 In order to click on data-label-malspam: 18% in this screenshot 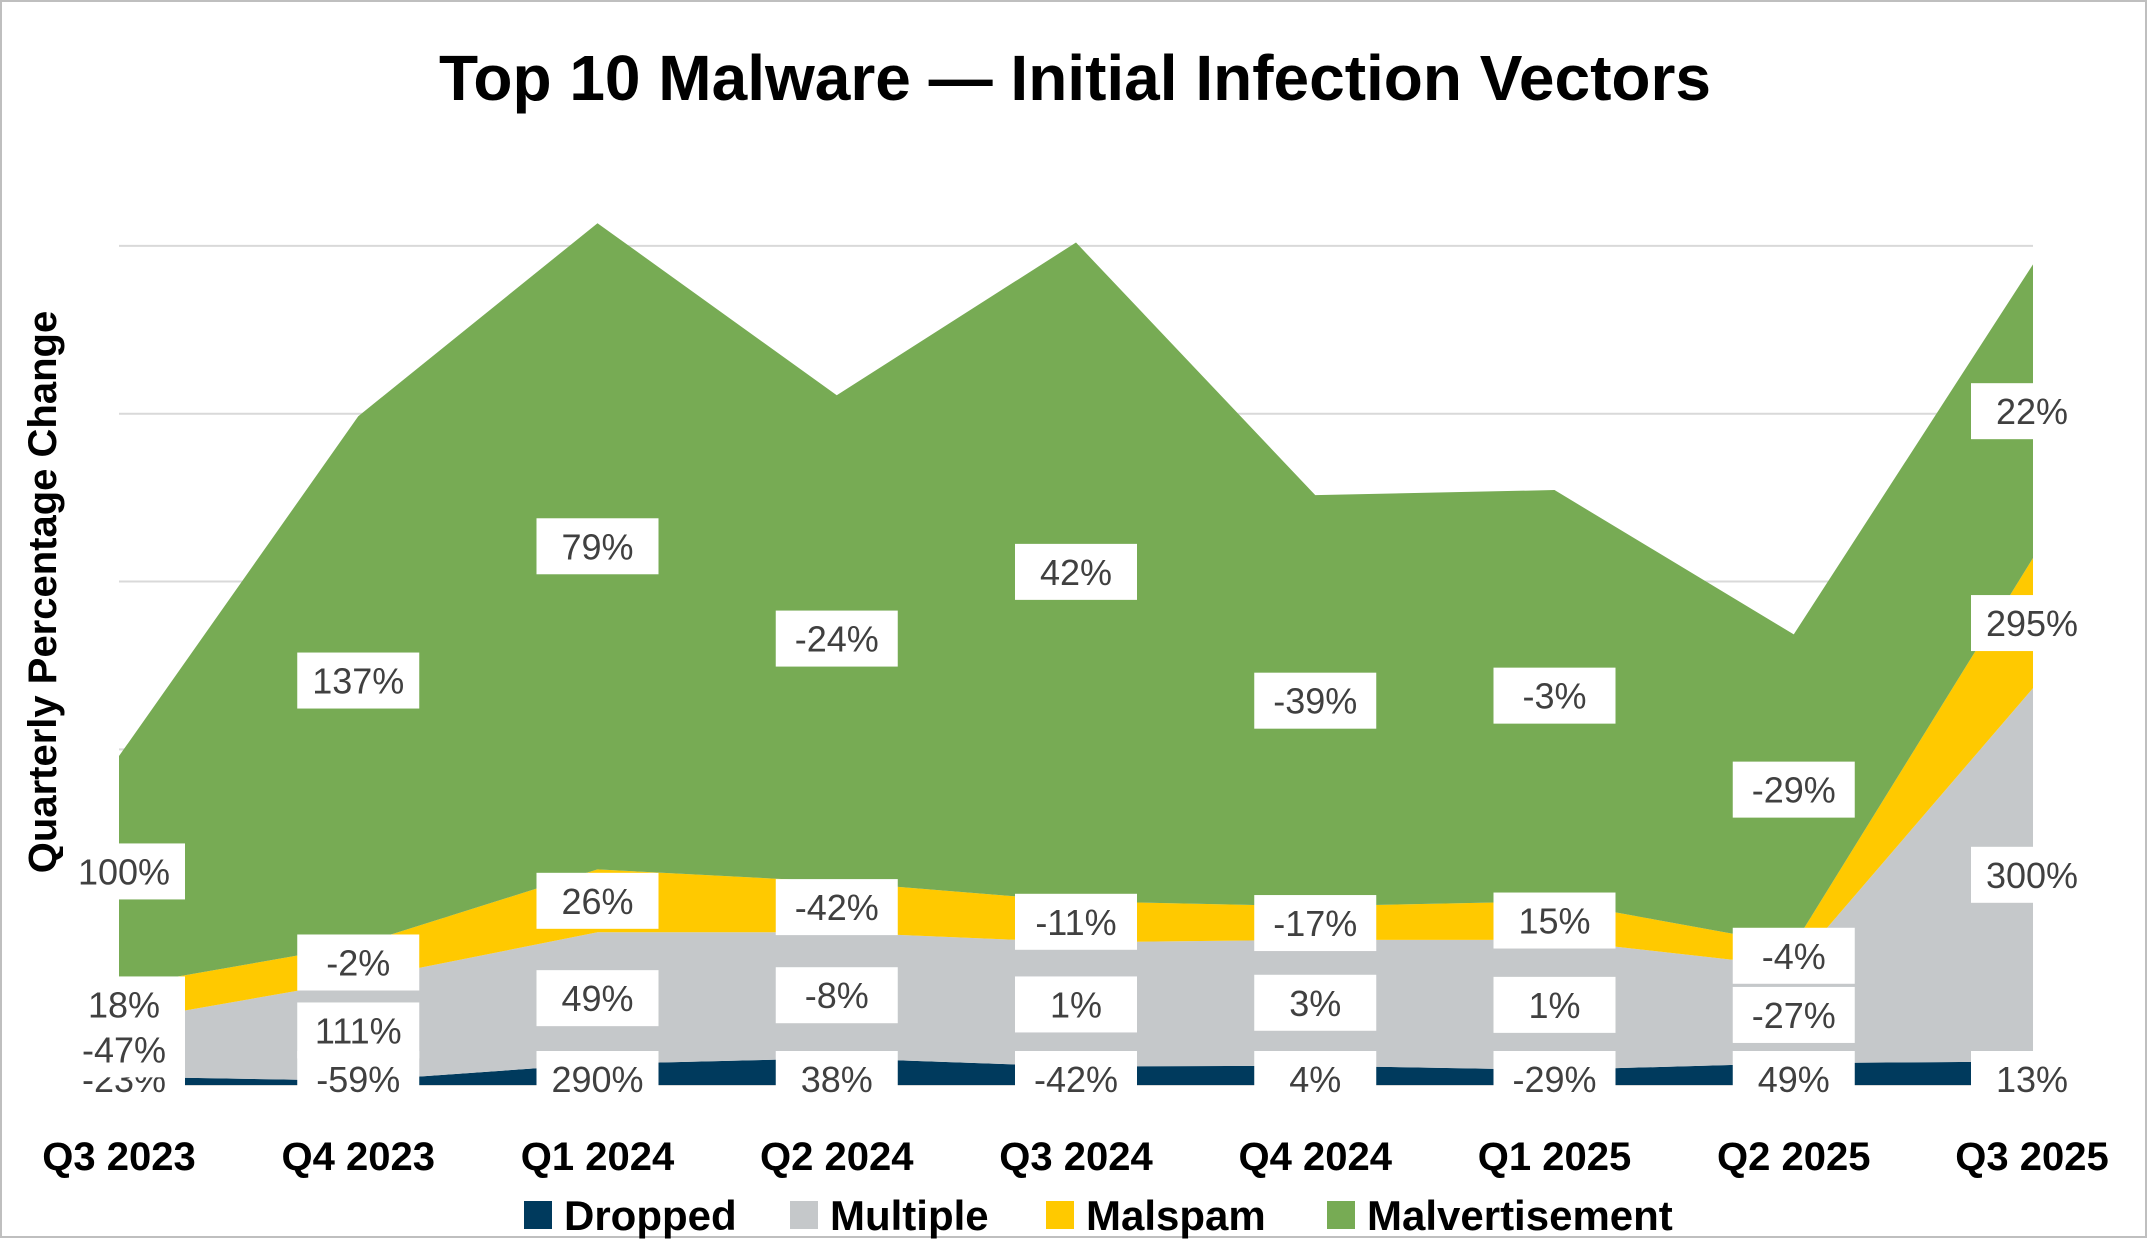, I will do `click(124, 1004)`.